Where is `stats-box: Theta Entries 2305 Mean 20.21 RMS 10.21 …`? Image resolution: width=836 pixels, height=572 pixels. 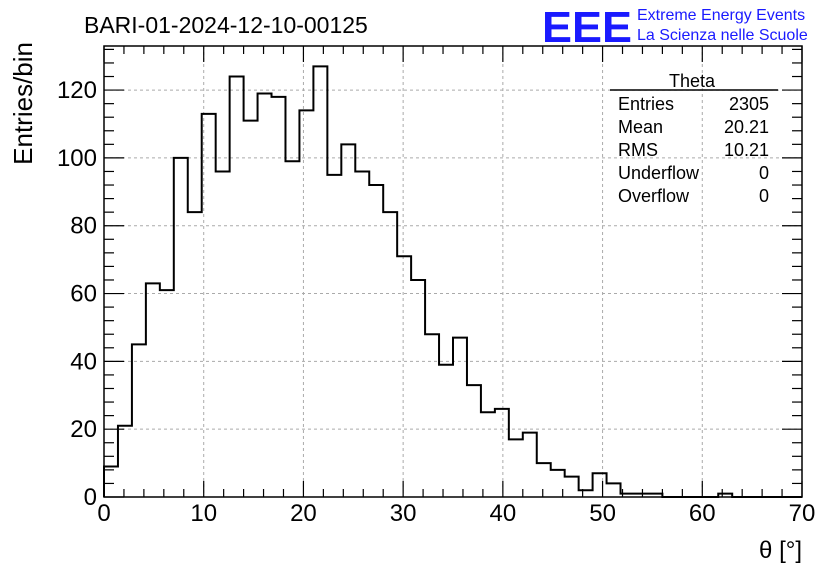
stats-box: Theta Entries 2305 Mean 20.21 RMS 10.21 … is located at coordinates (694, 138).